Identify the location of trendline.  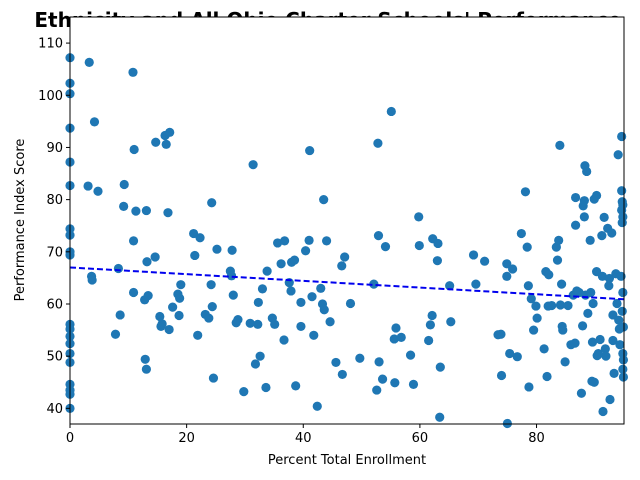
(347, 283).